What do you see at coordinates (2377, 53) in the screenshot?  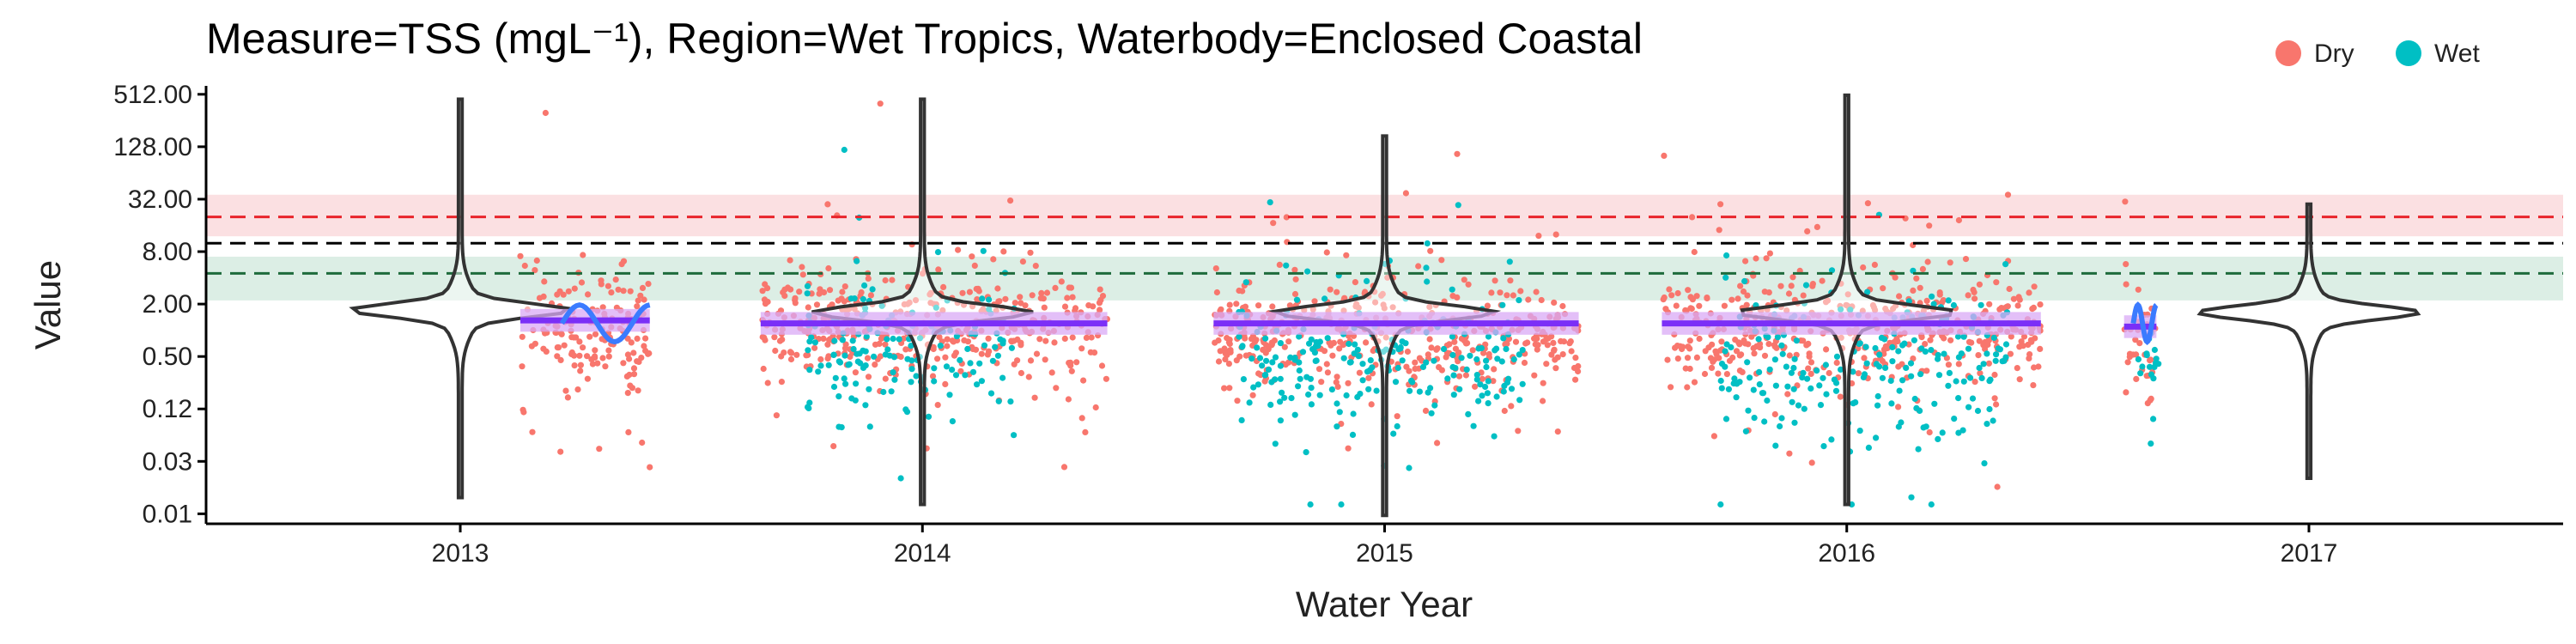 I see `legend: Dry Wet` at bounding box center [2377, 53].